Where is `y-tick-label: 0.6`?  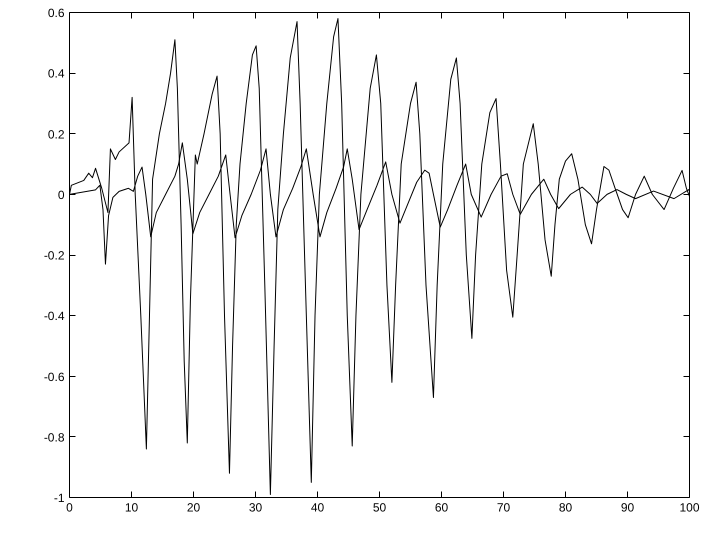 y-tick-label: 0.6 is located at coordinates (56, 13).